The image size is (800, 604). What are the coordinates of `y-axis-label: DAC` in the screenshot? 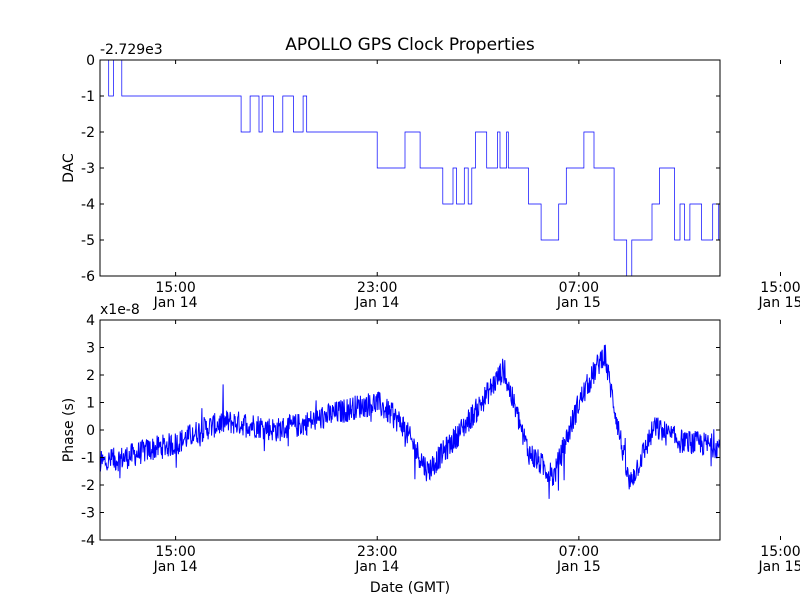 It's located at (69, 168).